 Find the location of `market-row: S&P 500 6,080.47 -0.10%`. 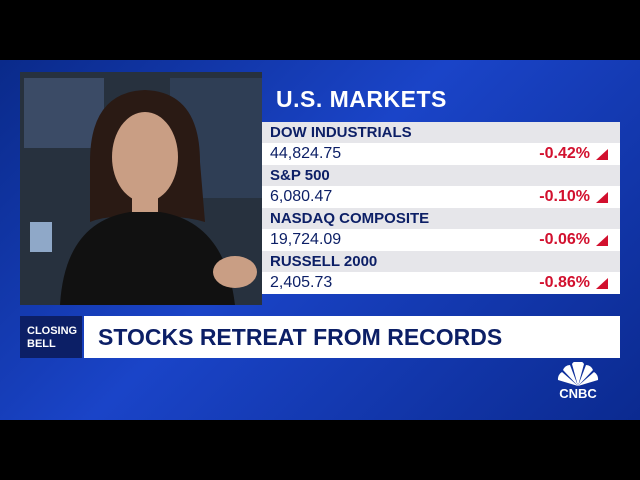

market-row: S&P 500 6,080.47 -0.10% is located at coordinates (441, 186).